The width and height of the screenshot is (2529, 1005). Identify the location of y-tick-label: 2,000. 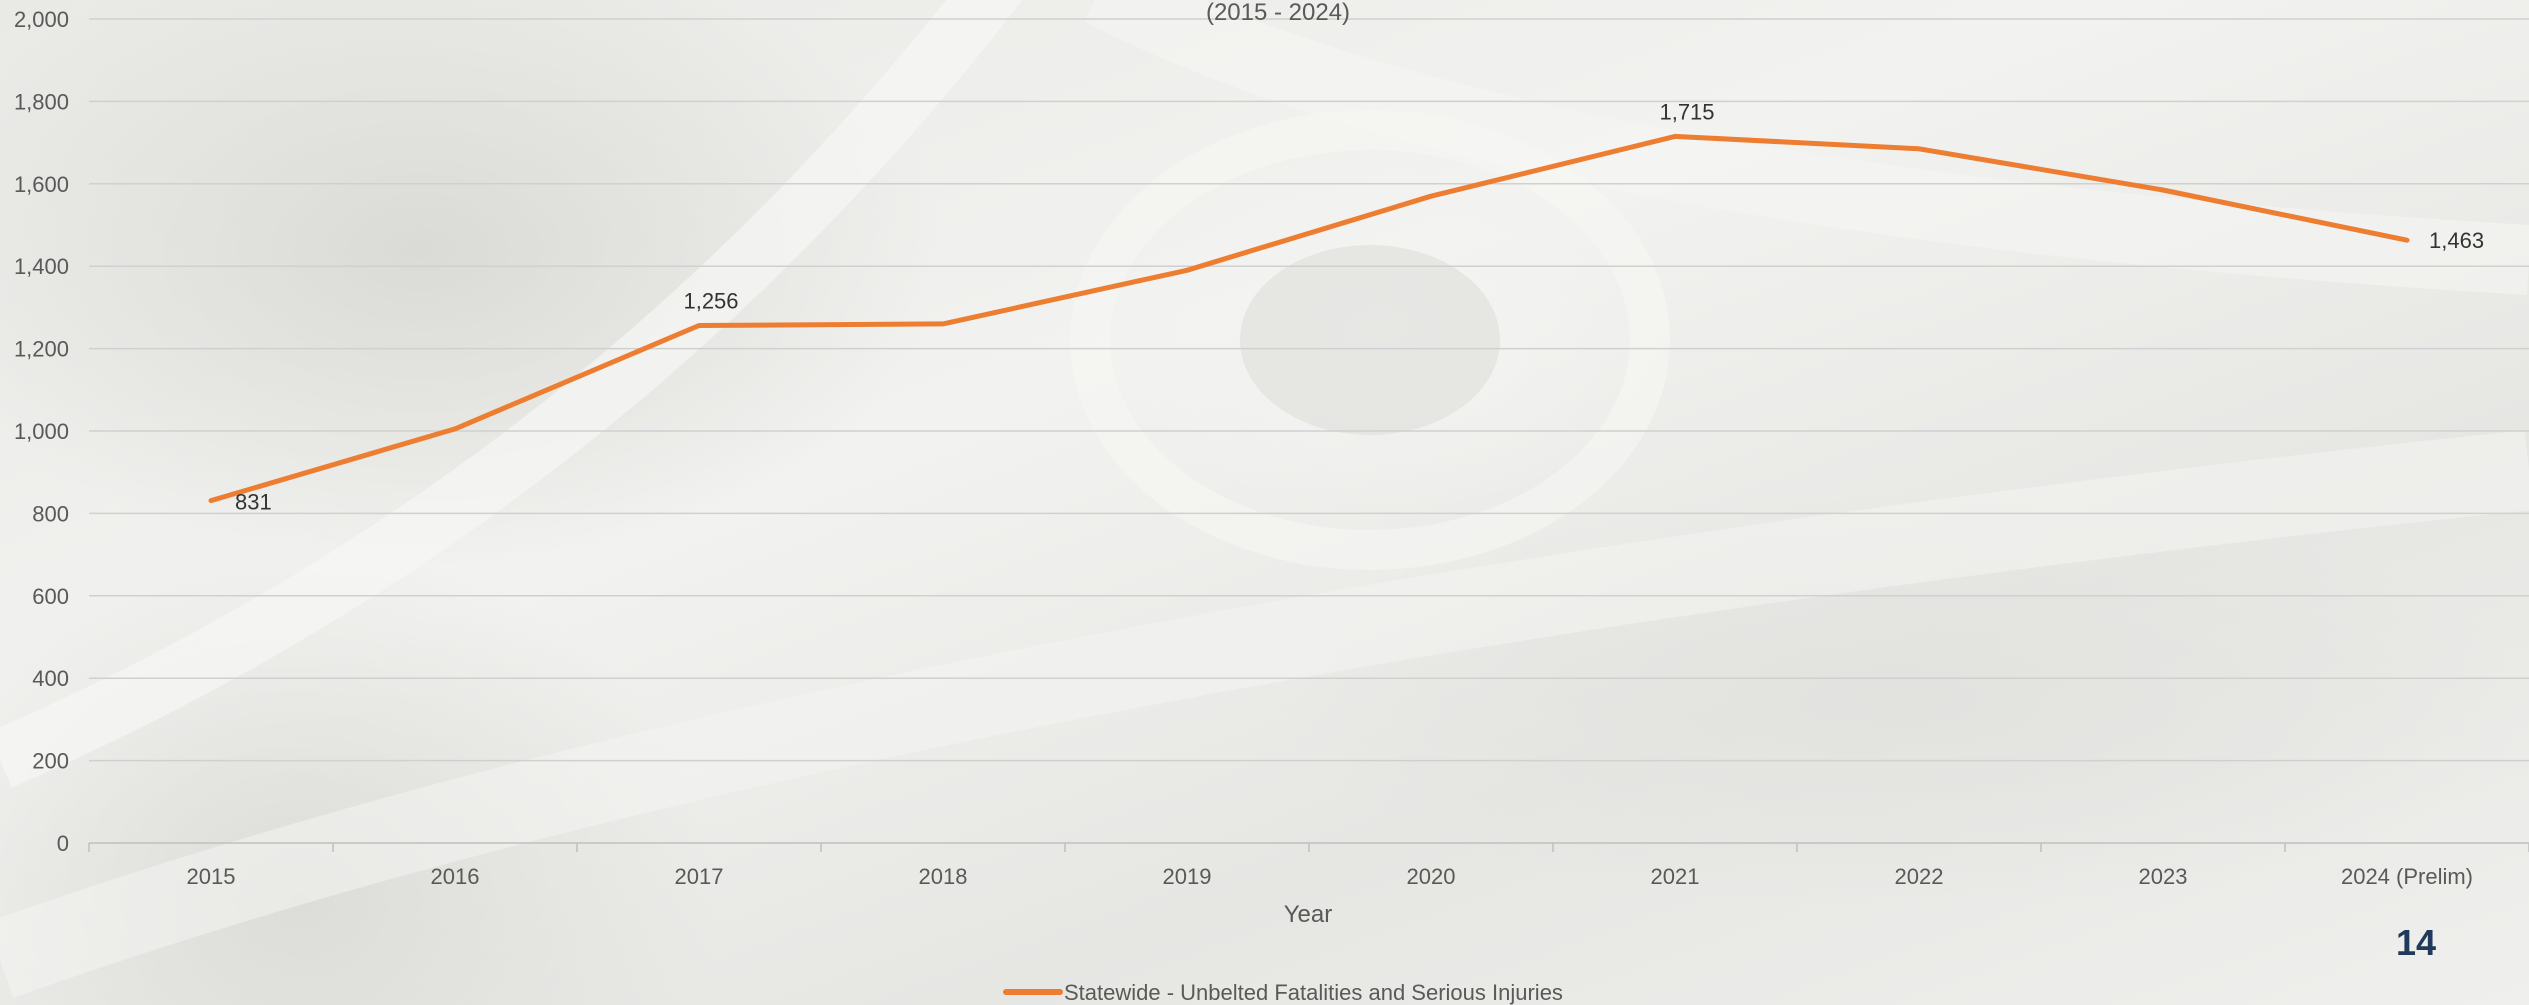
(41, 19).